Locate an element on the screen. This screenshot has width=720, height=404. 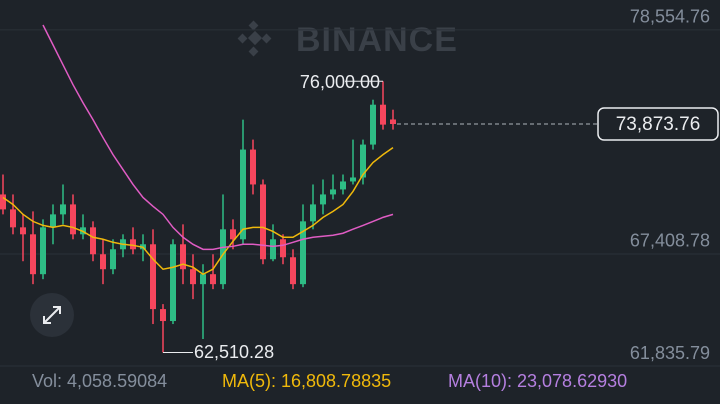
low-label: 62,510.28 is located at coordinates (234, 352).